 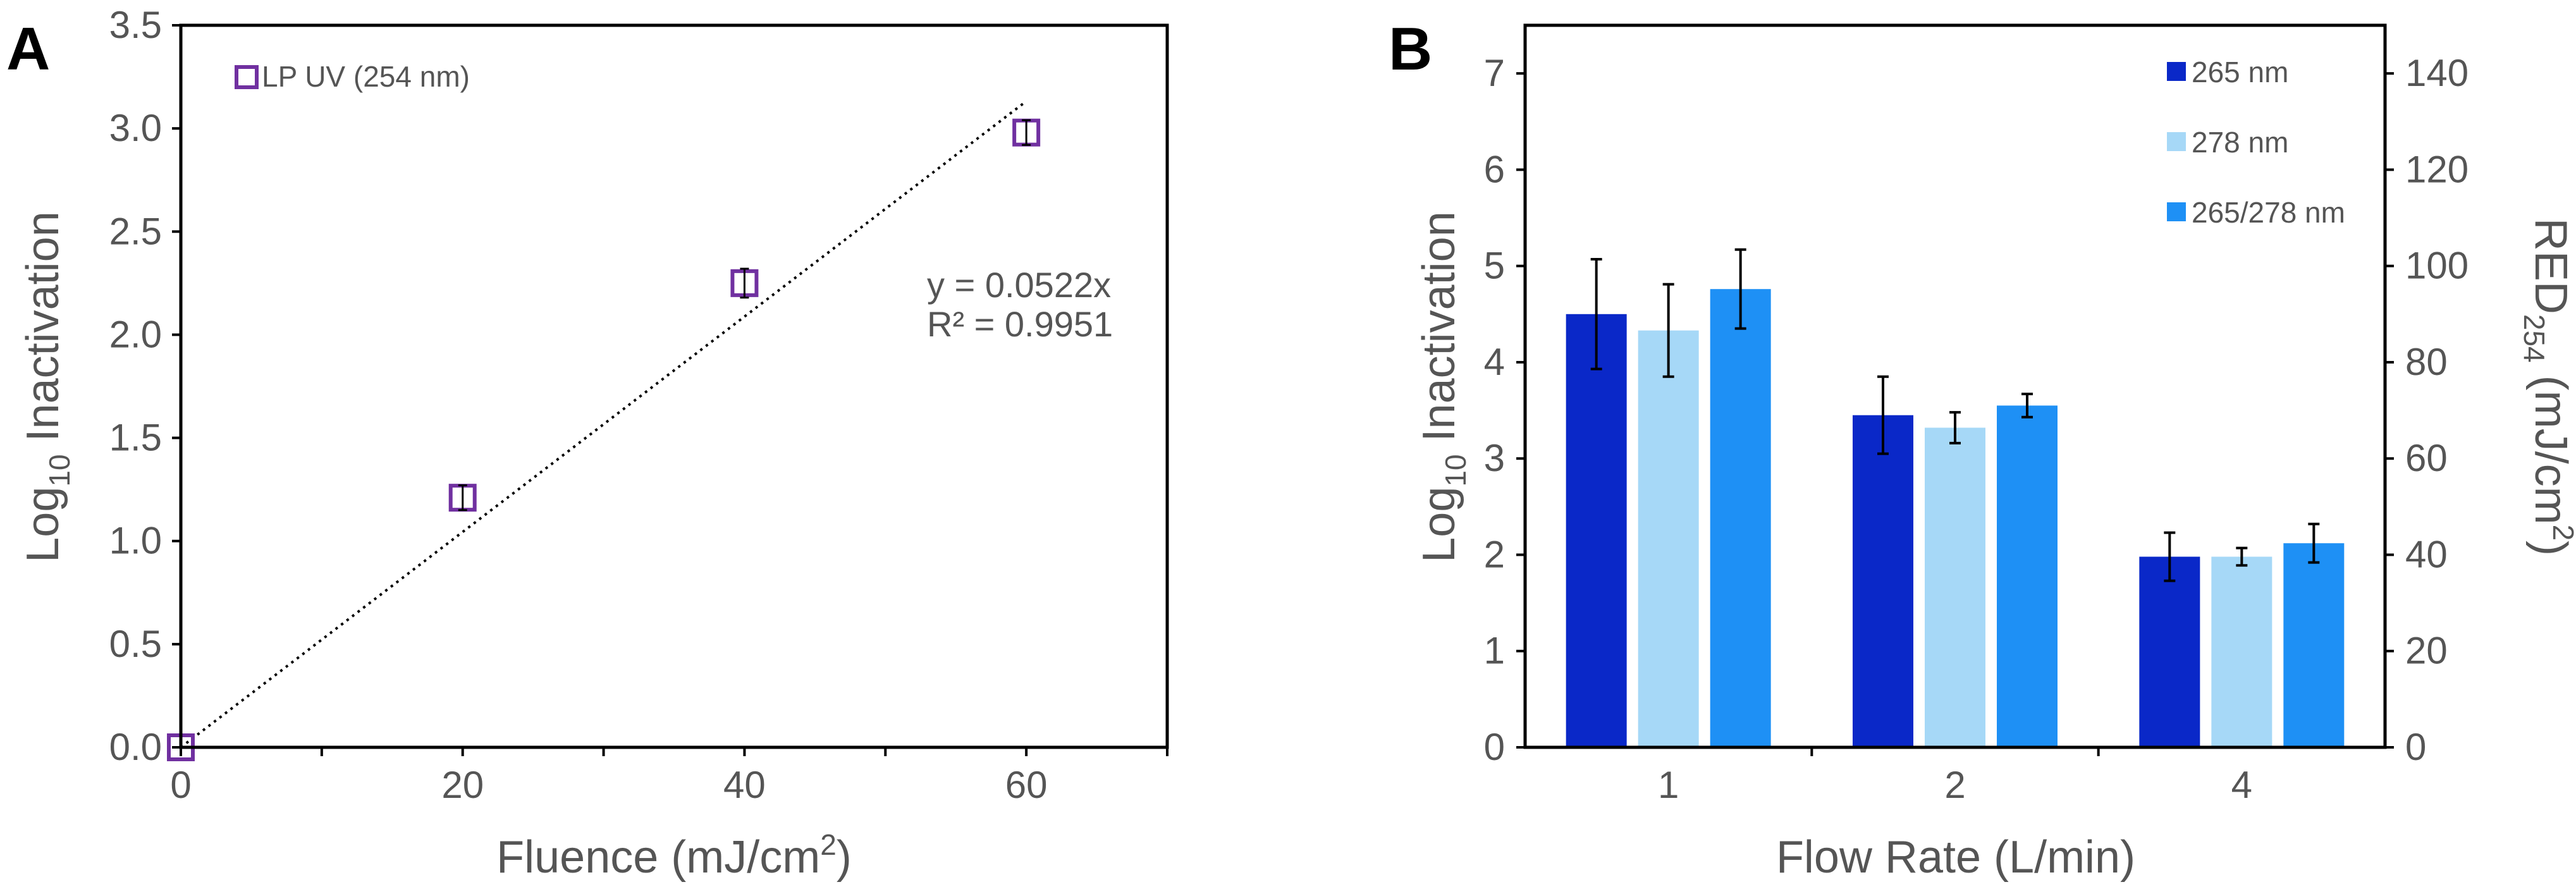 I want to click on panel-a-y-axis-title: Log10 Inactivation, so click(x=47, y=387).